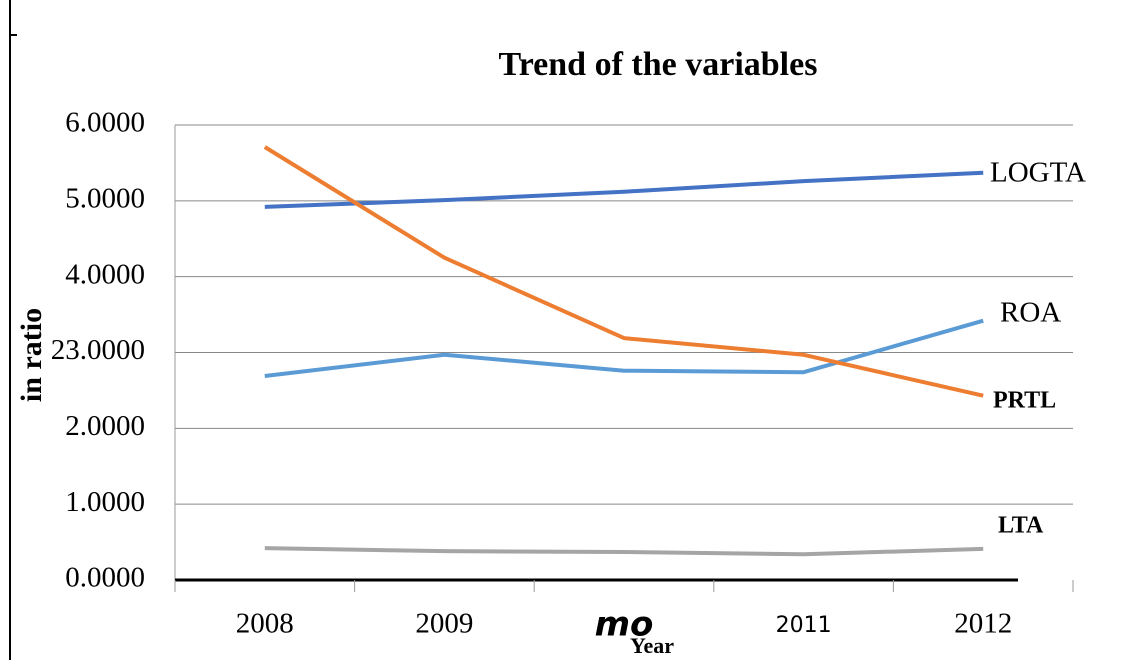  Describe the element at coordinates (1038, 173) in the screenshot. I see `series-label: LOGTA` at that location.